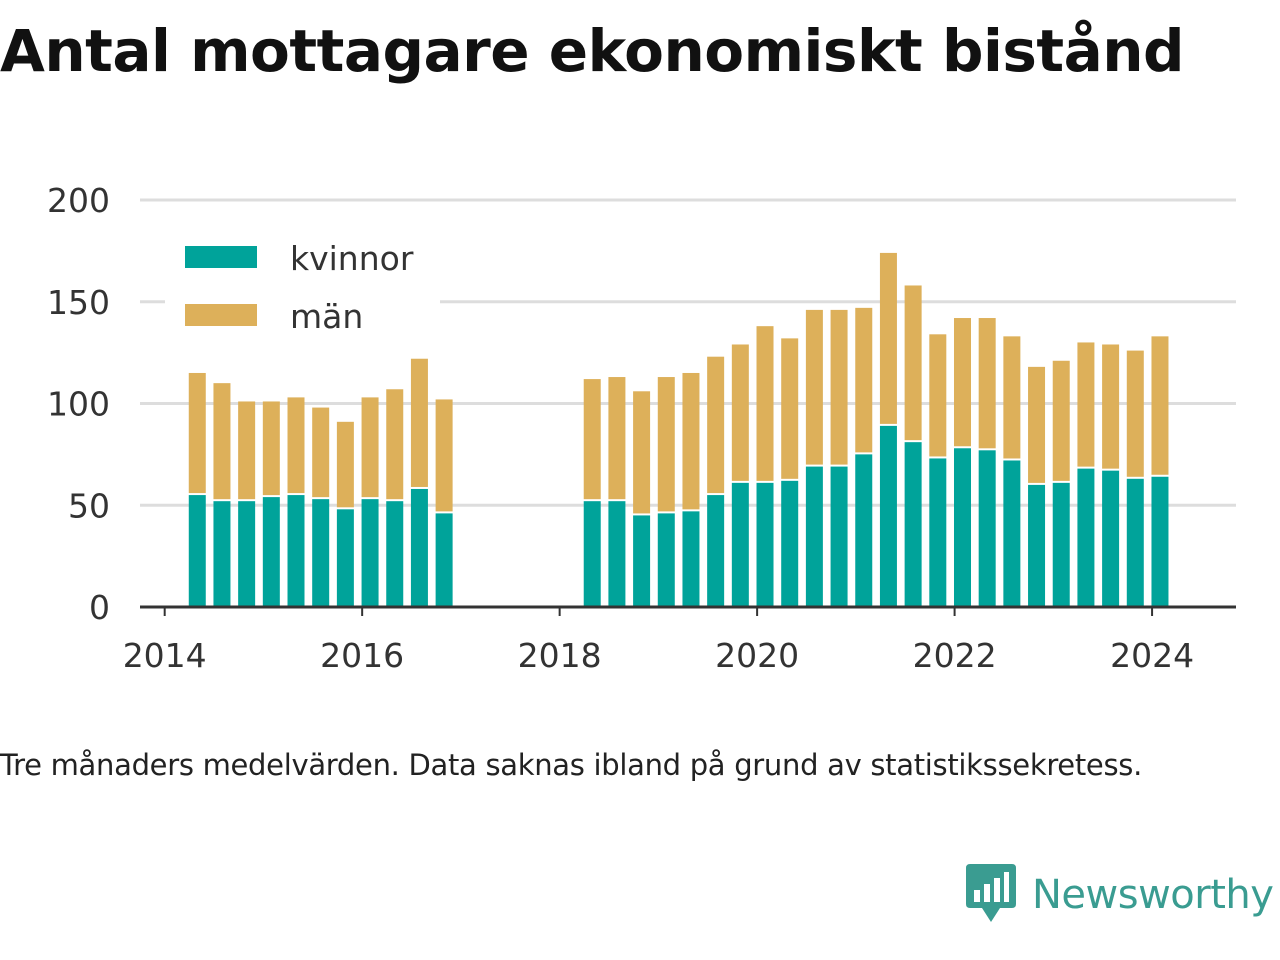 This screenshot has height=960, width=1280. Describe the element at coordinates (352, 258) in the screenshot. I see `legend-label: kvinnor` at that location.